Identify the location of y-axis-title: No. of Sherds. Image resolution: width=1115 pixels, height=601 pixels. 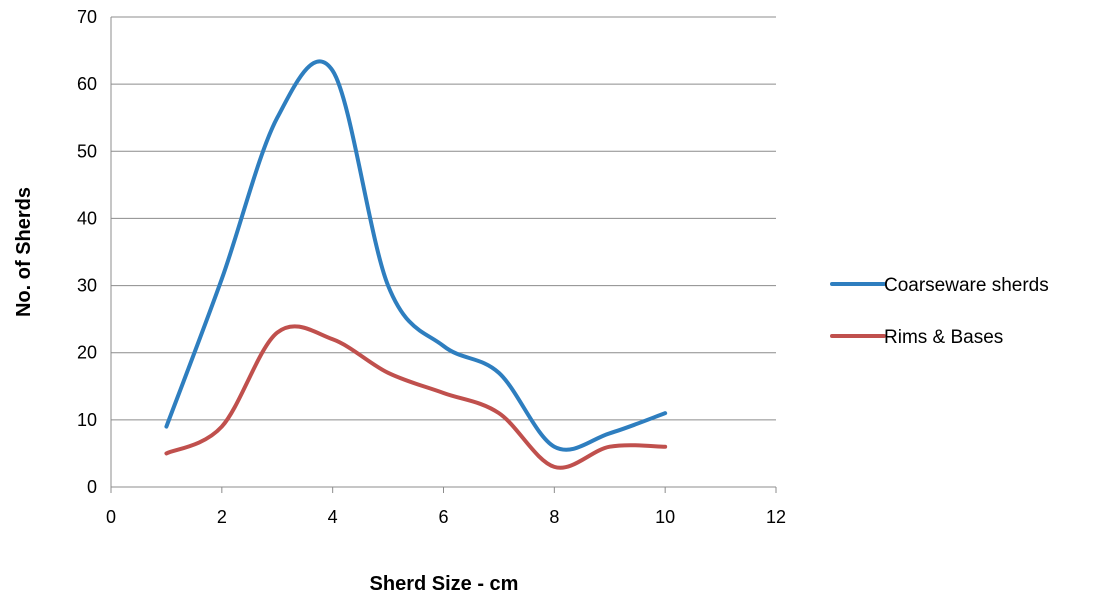
(24, 252).